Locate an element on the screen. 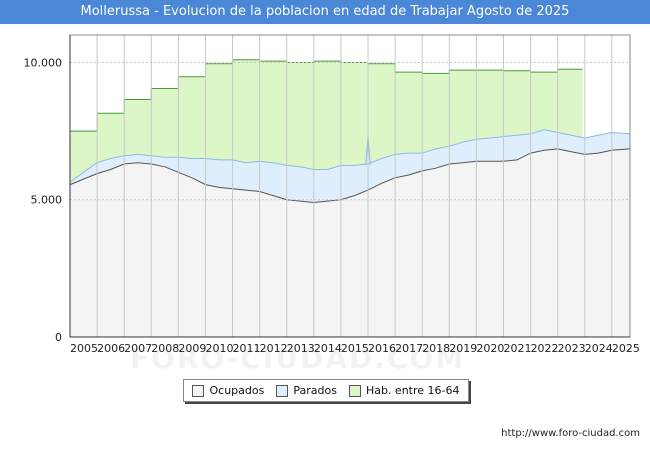 This screenshot has width=650, height=450. legend-swatch-ocupados is located at coordinates (198, 390).